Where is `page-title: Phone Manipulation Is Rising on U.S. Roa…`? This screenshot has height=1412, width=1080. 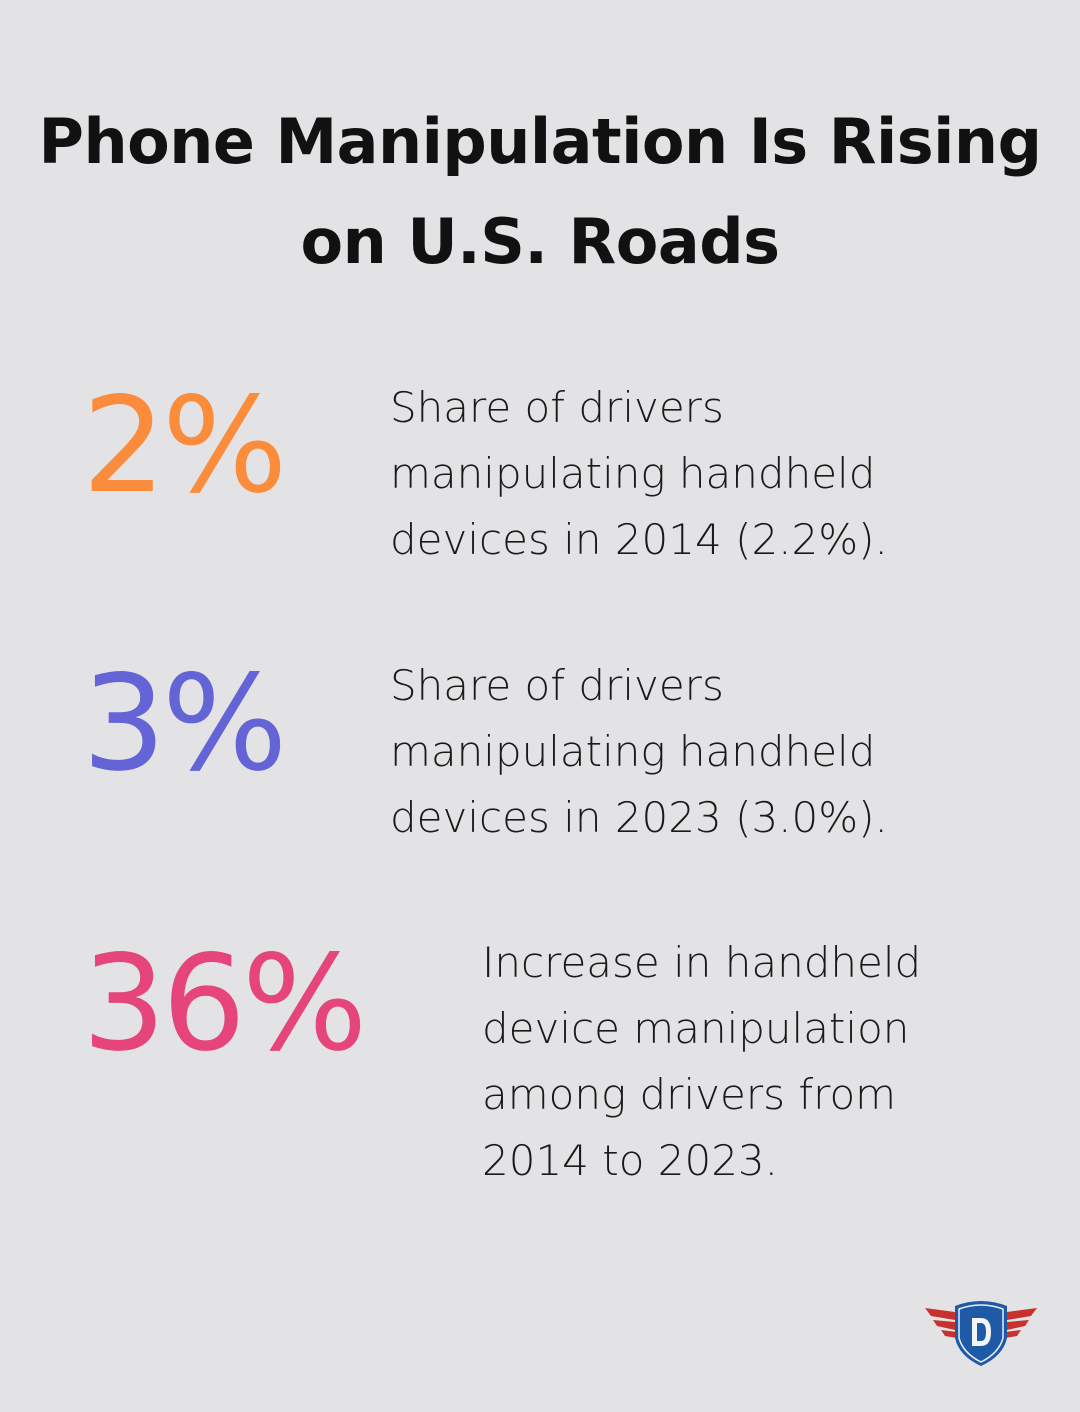
page-title: Phone Manipulation Is Rising on U.S. Roa… is located at coordinates (540, 191).